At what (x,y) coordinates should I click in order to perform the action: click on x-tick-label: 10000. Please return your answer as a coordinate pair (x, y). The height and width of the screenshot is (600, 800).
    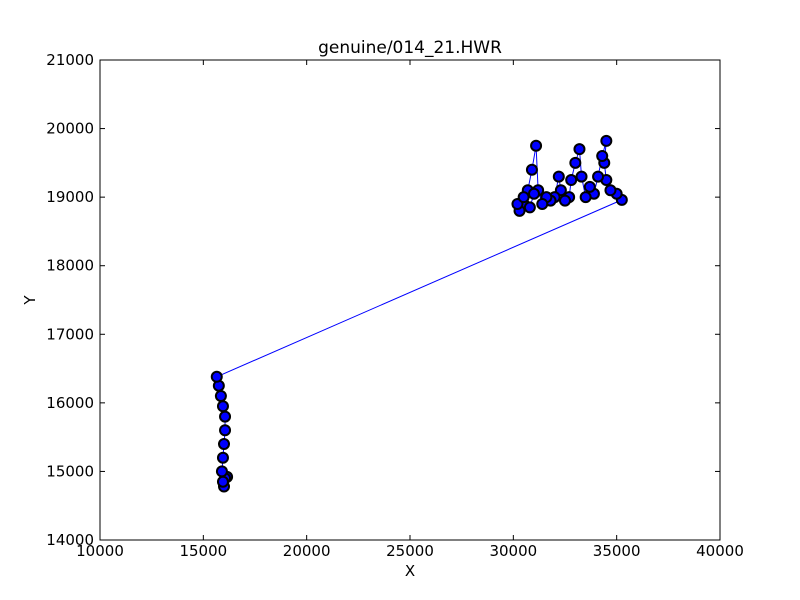
    Looking at the image, I should click on (100, 551).